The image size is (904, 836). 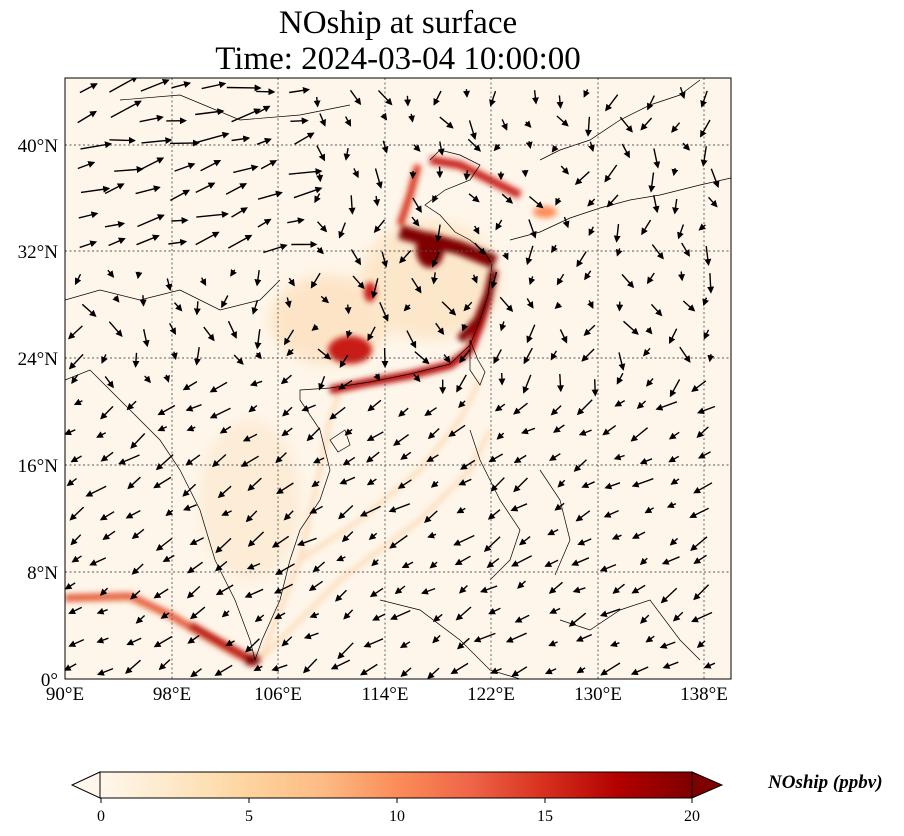 What do you see at coordinates (172, 694) in the screenshot?
I see `lon-tick-label: 98°E` at bounding box center [172, 694].